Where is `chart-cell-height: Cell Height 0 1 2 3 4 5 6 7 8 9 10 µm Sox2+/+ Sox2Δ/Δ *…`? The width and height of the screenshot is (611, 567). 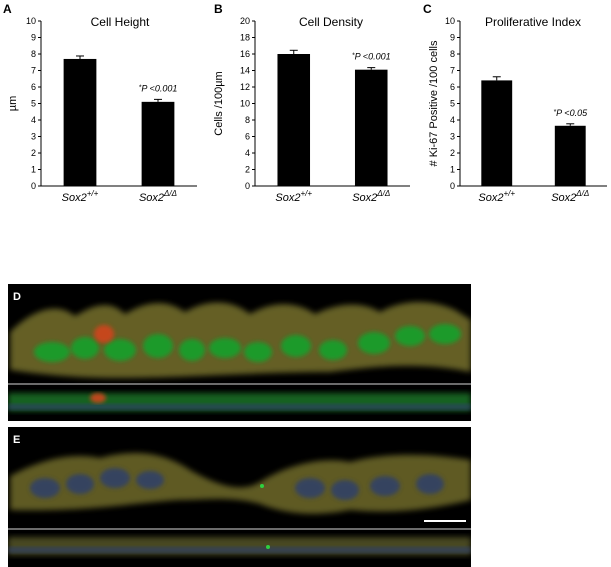
chart-cell-height: Cell Height 0 1 2 3 4 5 6 7 8 9 10 µm Sox2+/+ Sox2Δ/Δ *… is located at coordinates (102, 109).